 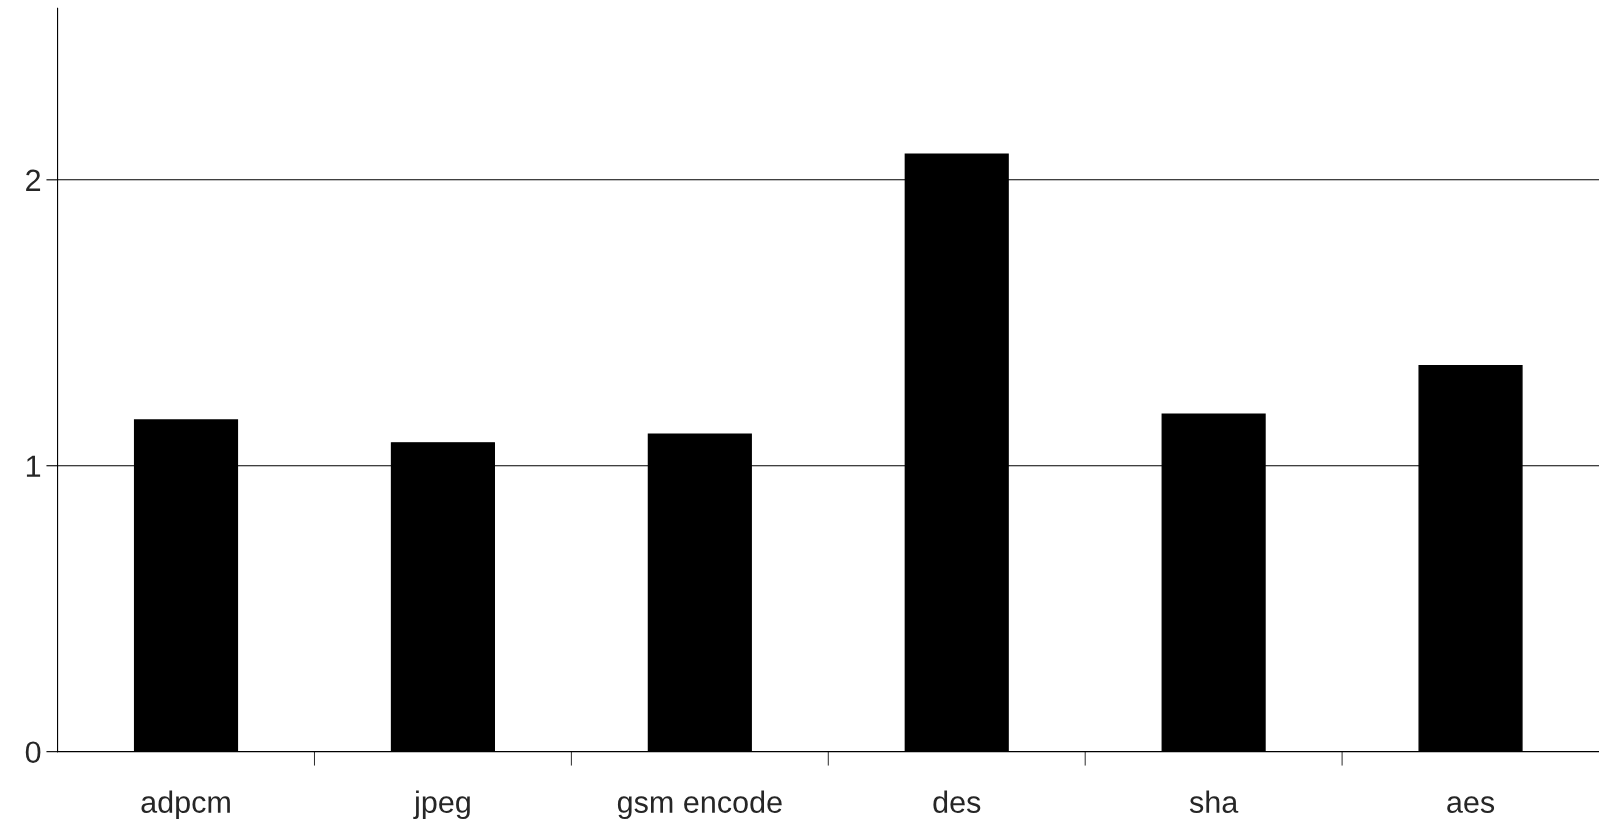 I want to click on x-tick-label: des, so click(x=957, y=801).